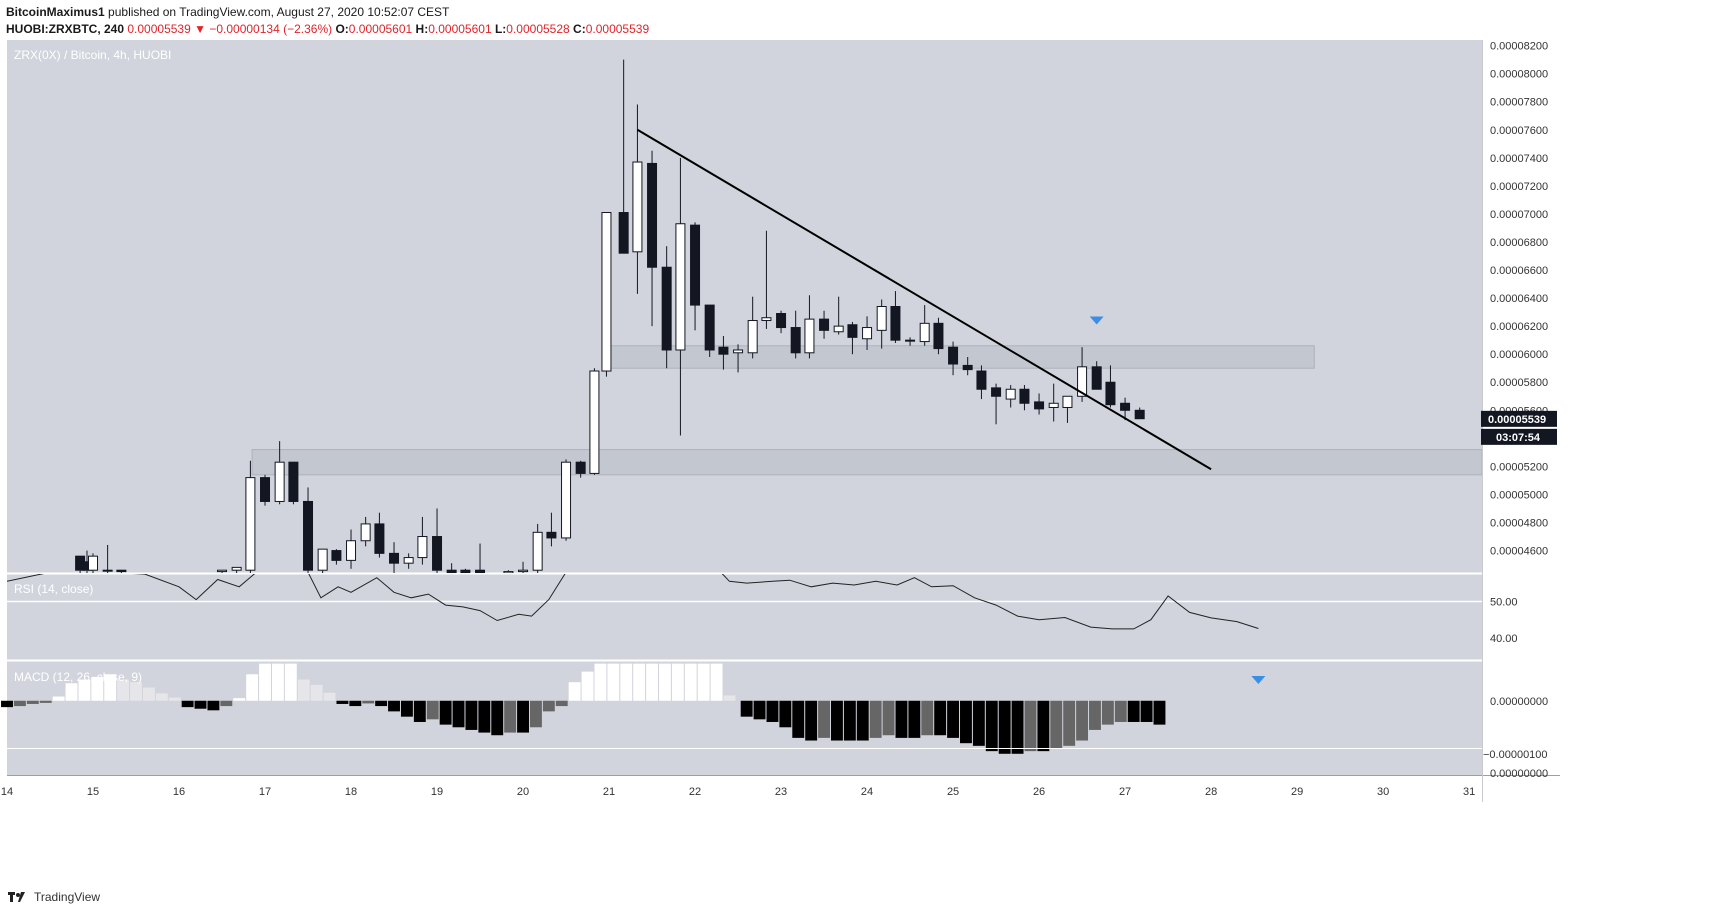  Describe the element at coordinates (1519, 495) in the screenshot. I see `price-tick-label: 0.00005000` at that location.